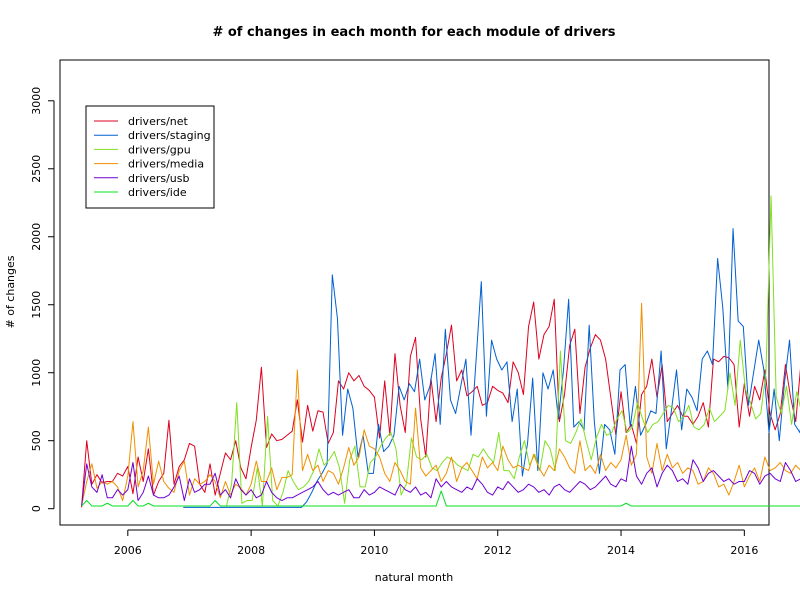 This screenshot has height=600, width=800. Describe the element at coordinates (440, 498) in the screenshot. I see `series-line-drivers-ide` at that location.